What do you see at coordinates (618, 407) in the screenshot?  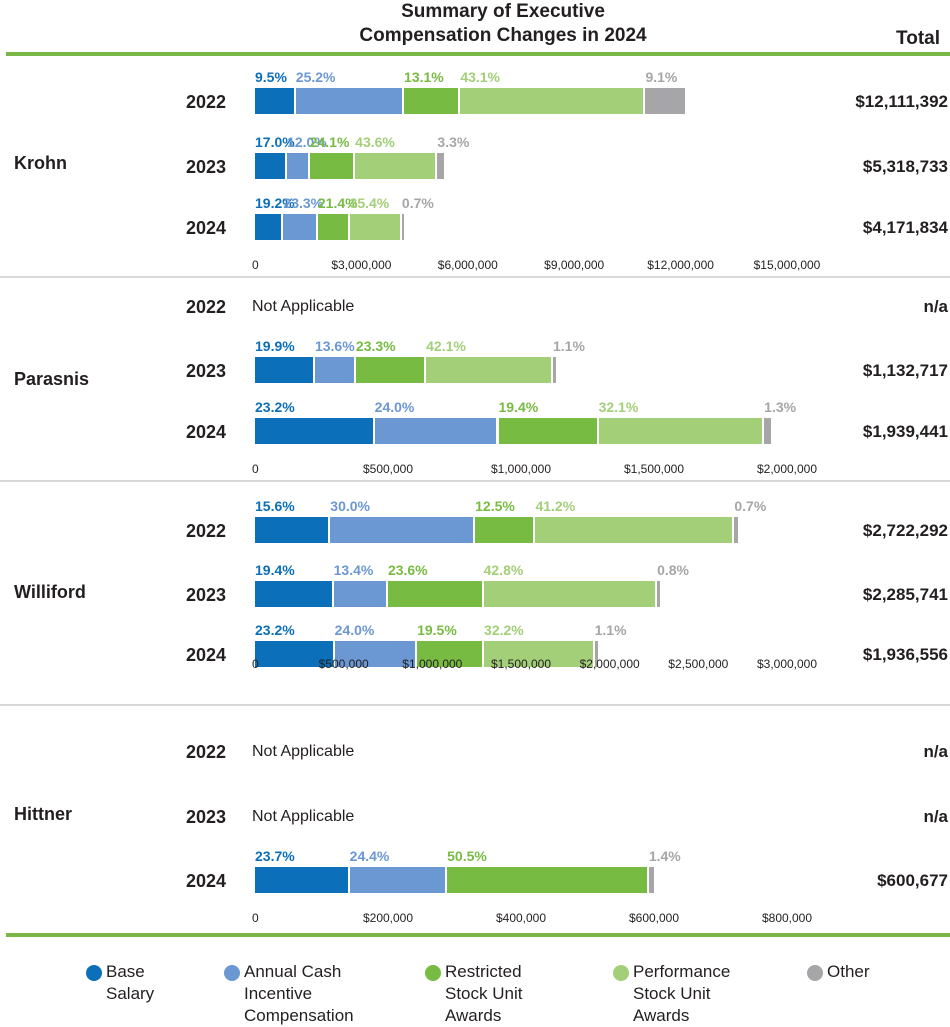 I see `pct-label-parasnis-2024-psu: 32.1%` at bounding box center [618, 407].